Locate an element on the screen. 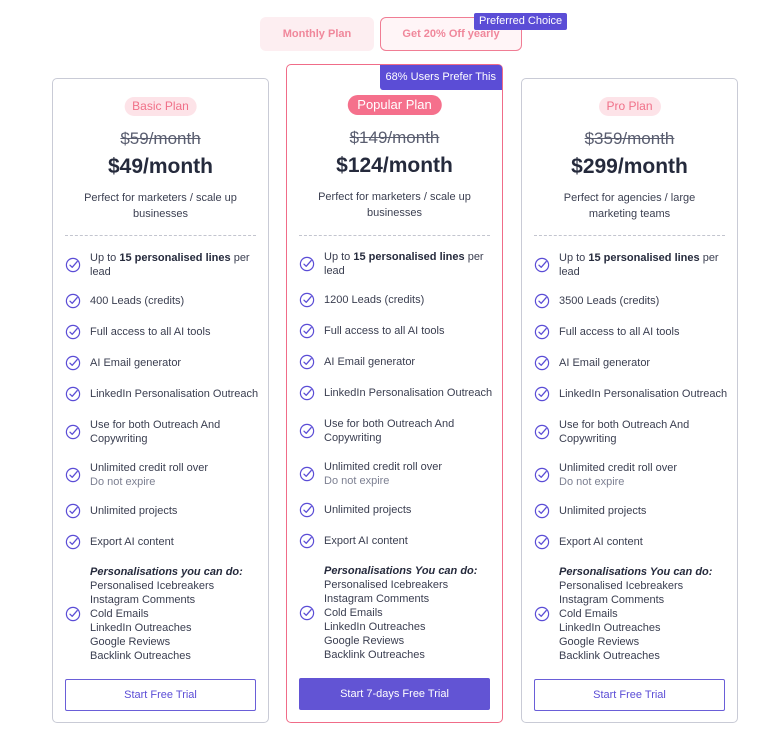 The height and width of the screenshot is (729, 768). old-price: $359/month is located at coordinates (629, 138).